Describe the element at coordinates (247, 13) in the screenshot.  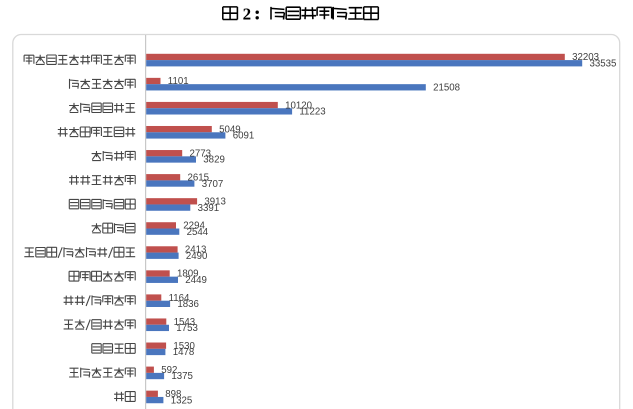
I see `svg-text: 2` at that location.